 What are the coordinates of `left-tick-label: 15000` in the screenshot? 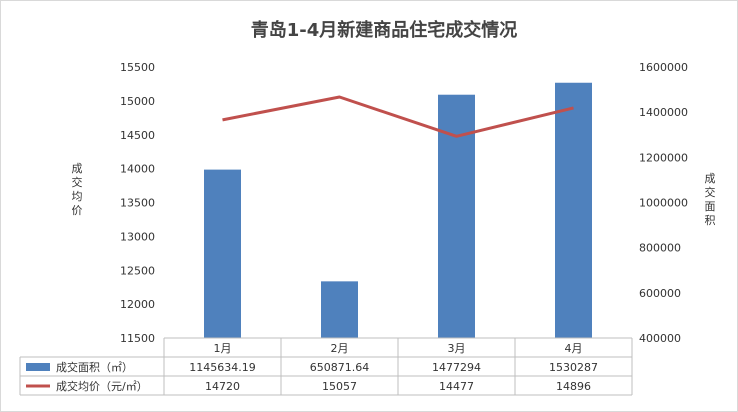 It's located at (137, 101).